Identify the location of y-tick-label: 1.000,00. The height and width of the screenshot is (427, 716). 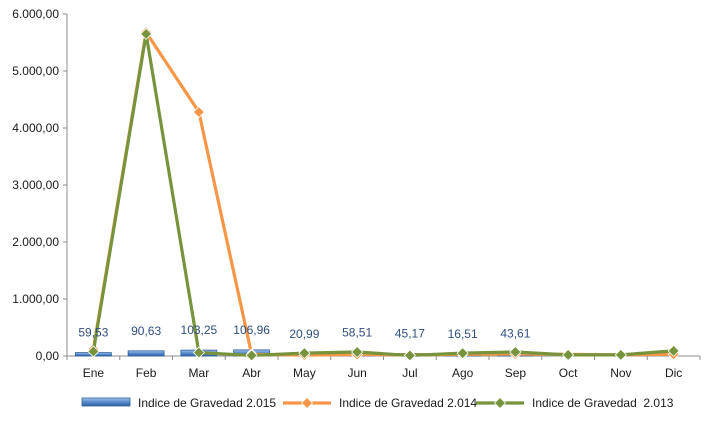
(35, 299).